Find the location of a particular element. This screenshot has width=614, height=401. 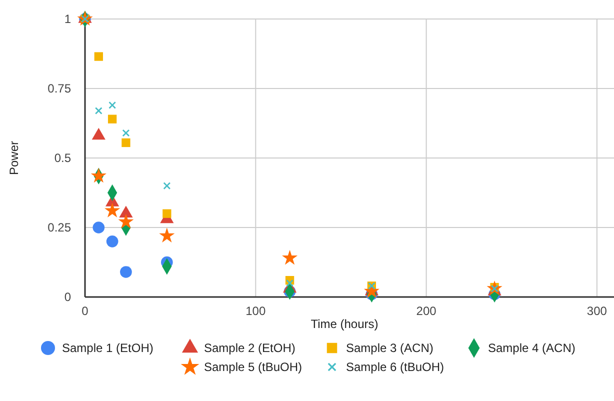

y-tick-label: 1 is located at coordinates (68, 19).